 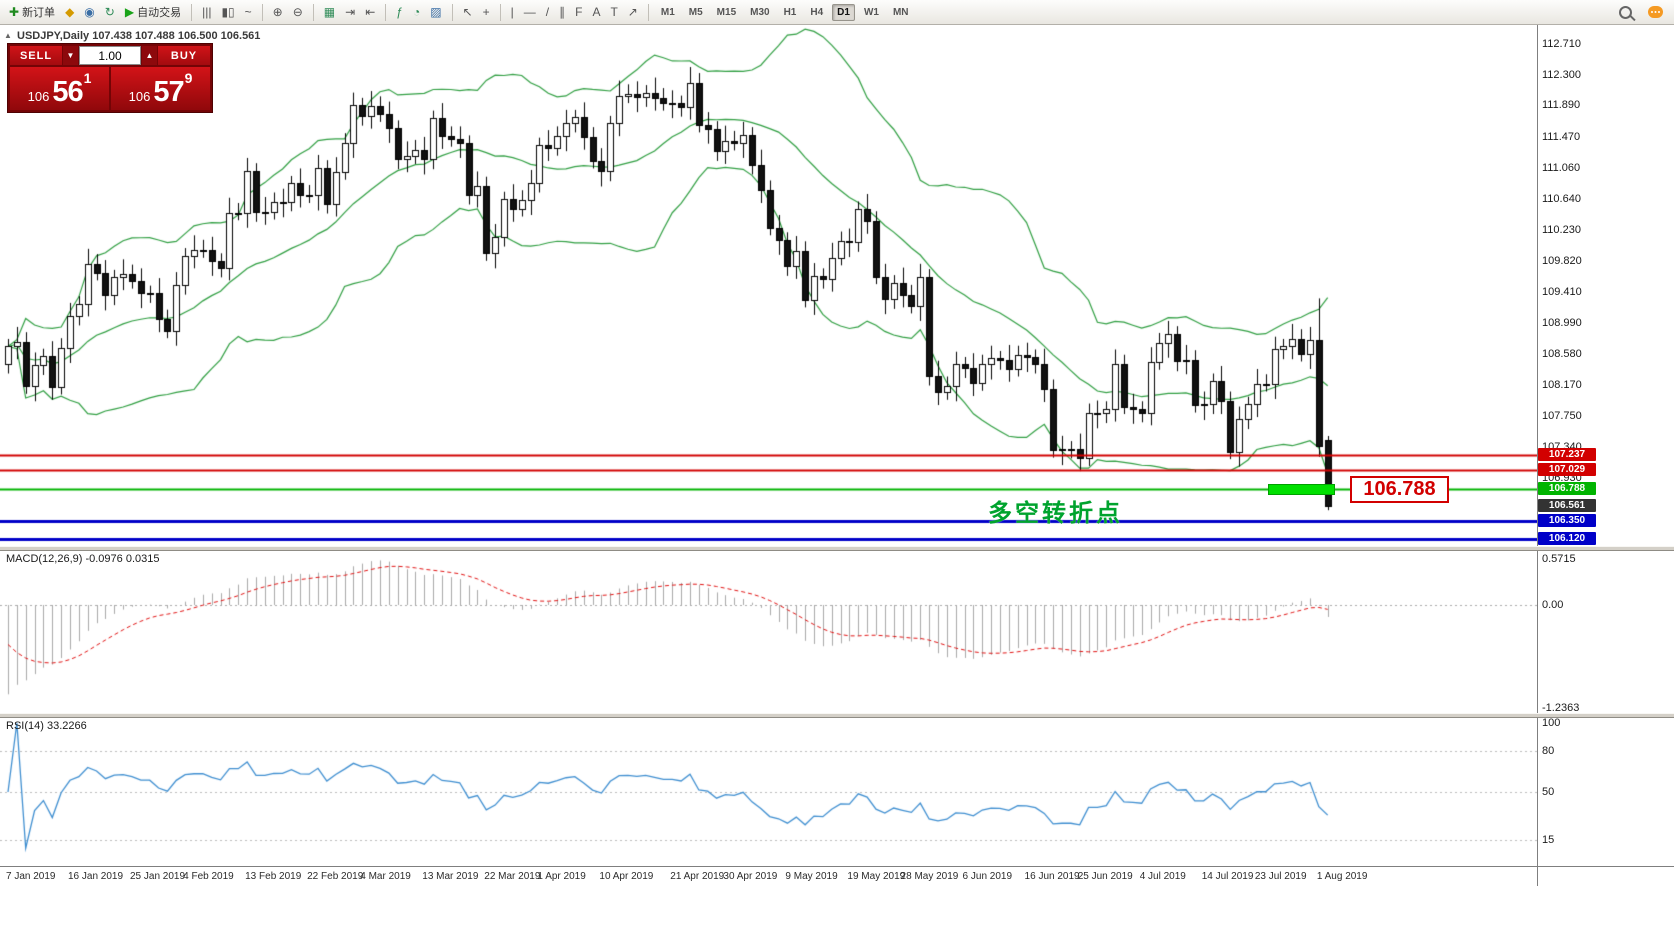 I want to click on price-tag: 106.561, so click(x=1567, y=505).